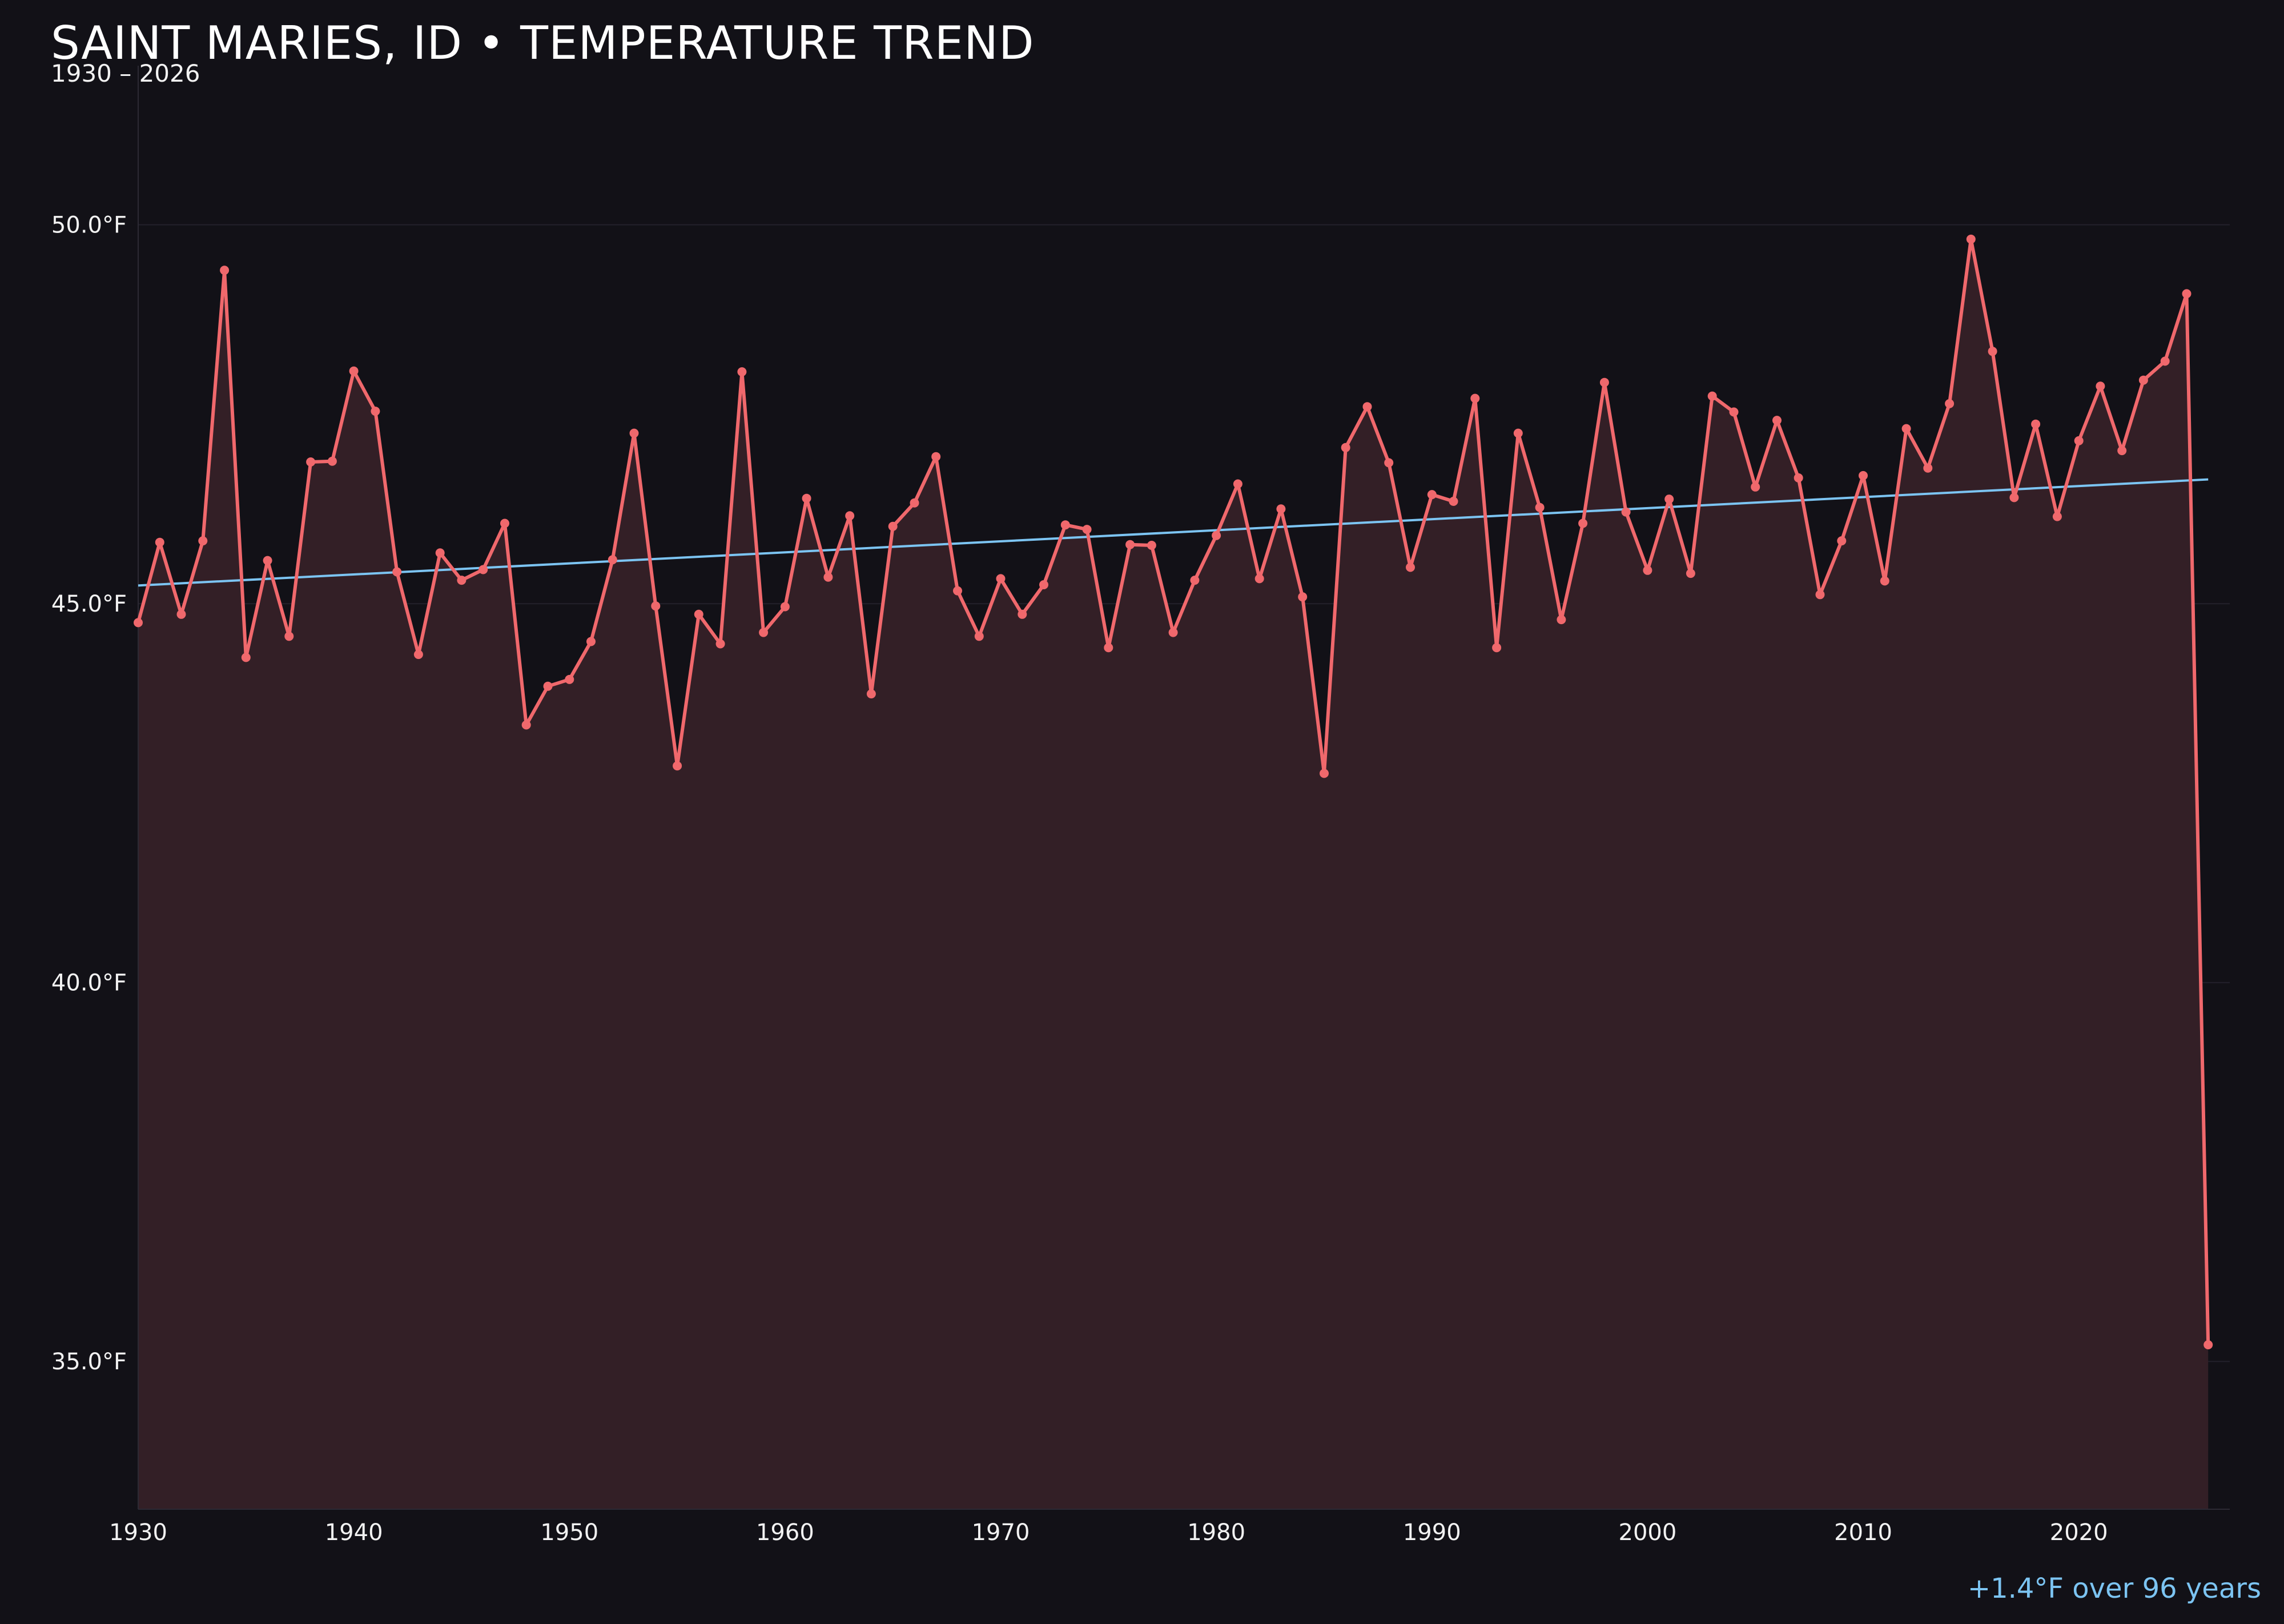 This screenshot has width=2284, height=1624. I want to click on chart-subtitle: 1930 – 2026, so click(125, 73).